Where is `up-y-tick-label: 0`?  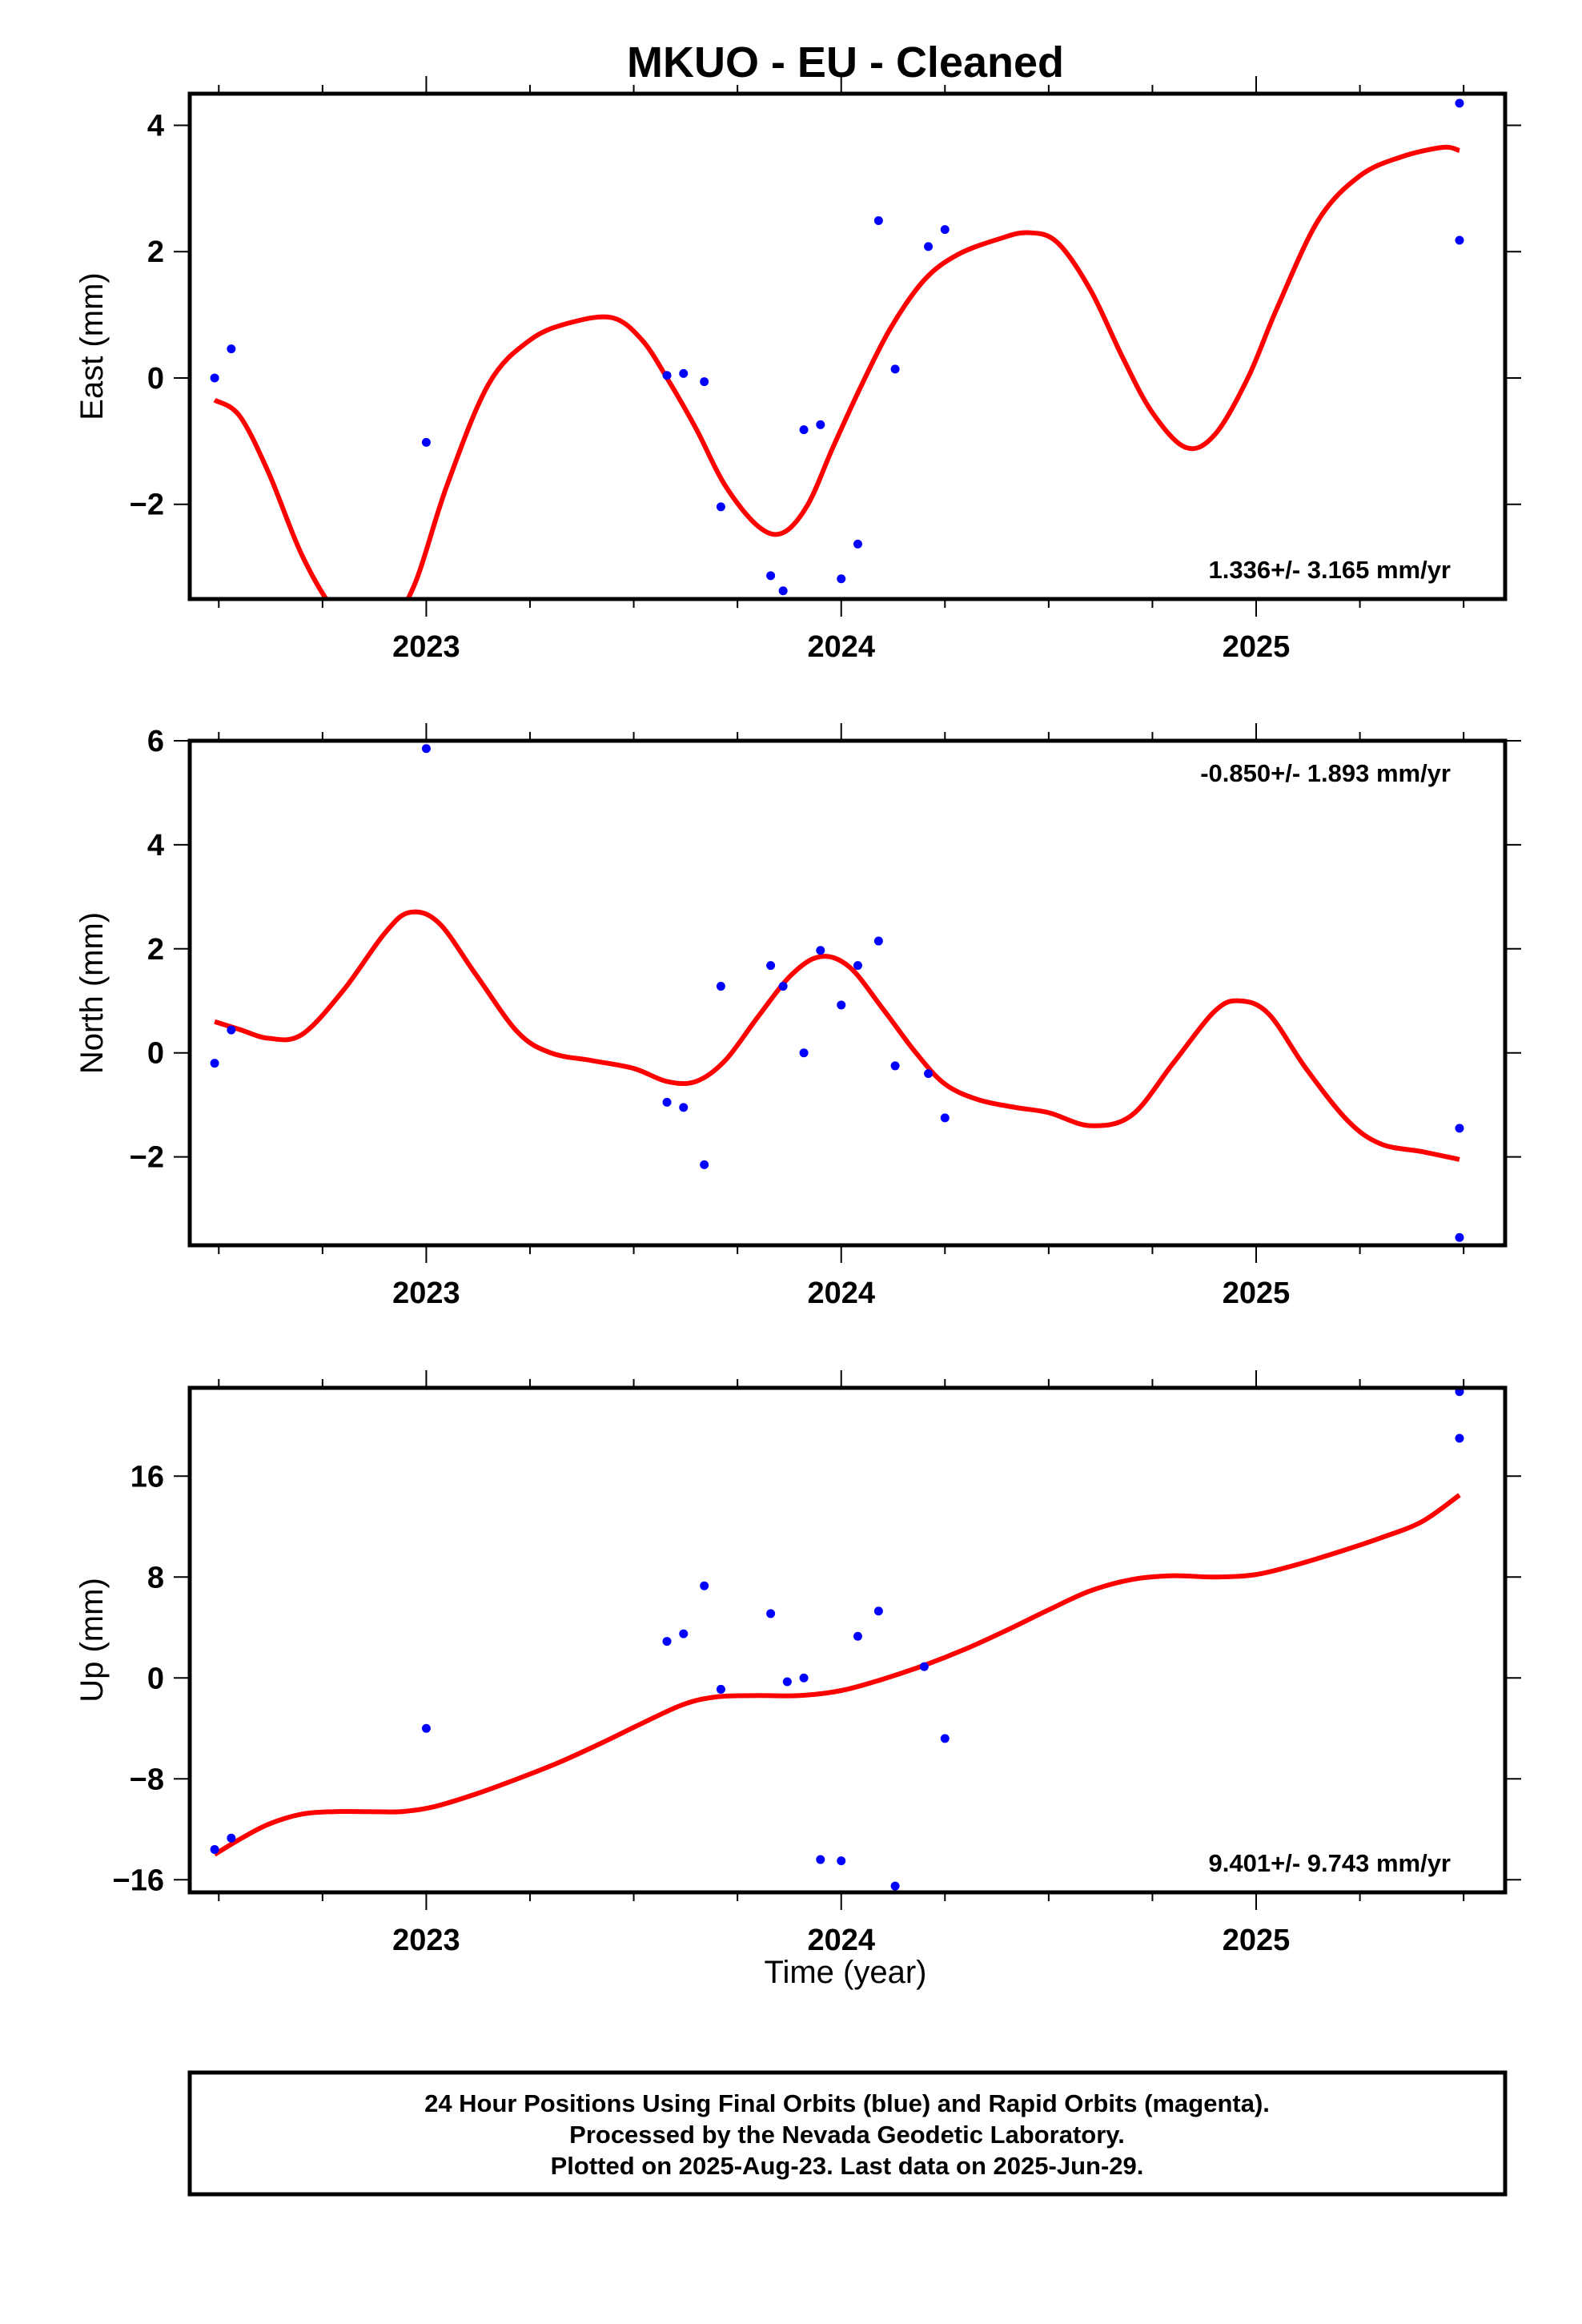 up-y-tick-label: 0 is located at coordinates (155, 1679).